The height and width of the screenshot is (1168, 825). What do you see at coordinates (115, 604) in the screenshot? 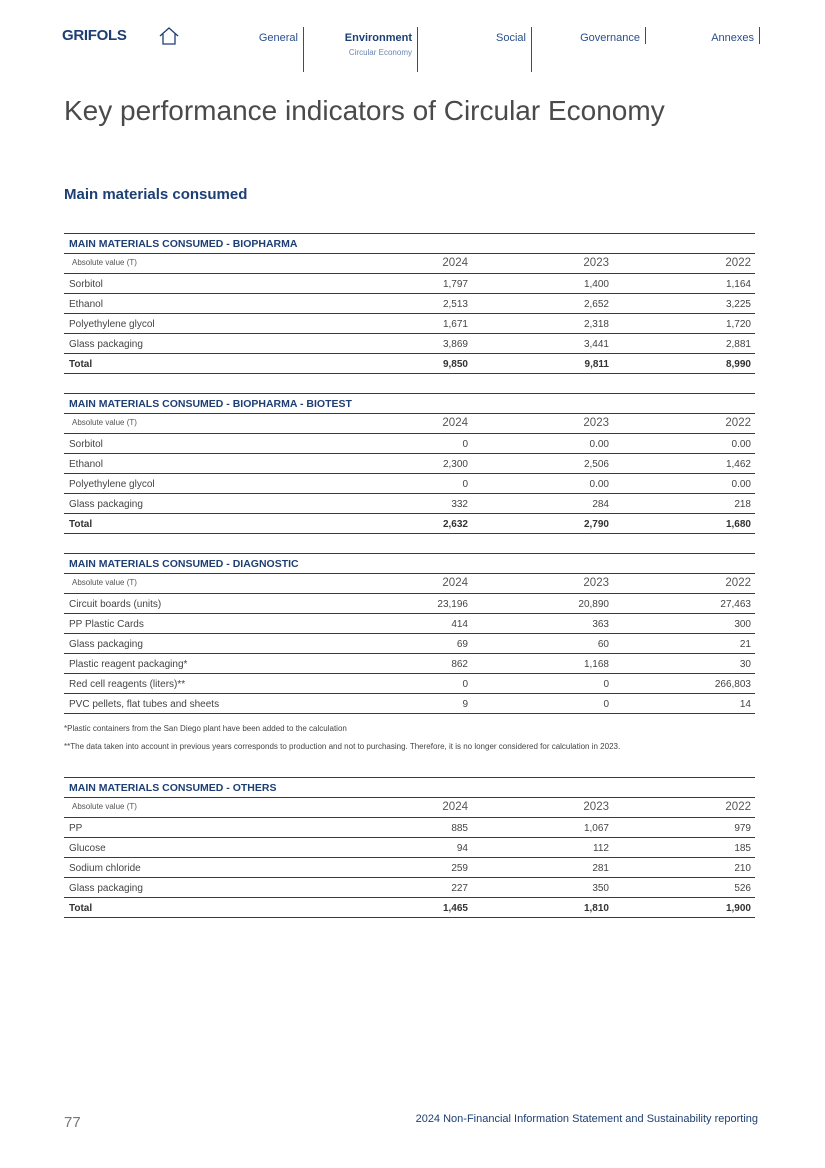
I see `table-cell: Circuit boards (units)` at bounding box center [115, 604].